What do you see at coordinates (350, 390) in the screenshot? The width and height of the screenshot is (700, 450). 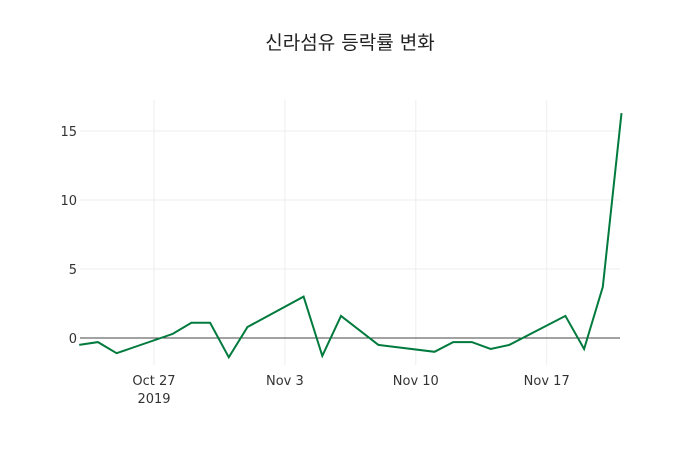 I see `x-axis: Oct 27 2019 Nov 3 Nov 10 Nov 17` at bounding box center [350, 390].